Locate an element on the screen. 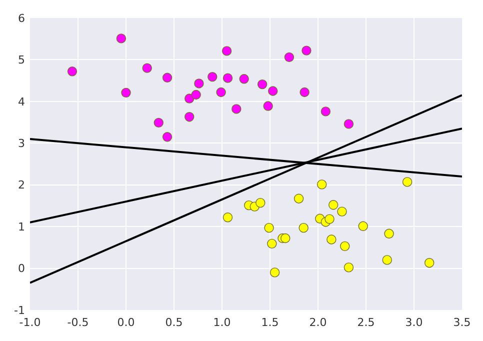 Image resolution: width=483 pixels, height=341 pixels. x-tick-label: 0.0 is located at coordinates (126, 322).